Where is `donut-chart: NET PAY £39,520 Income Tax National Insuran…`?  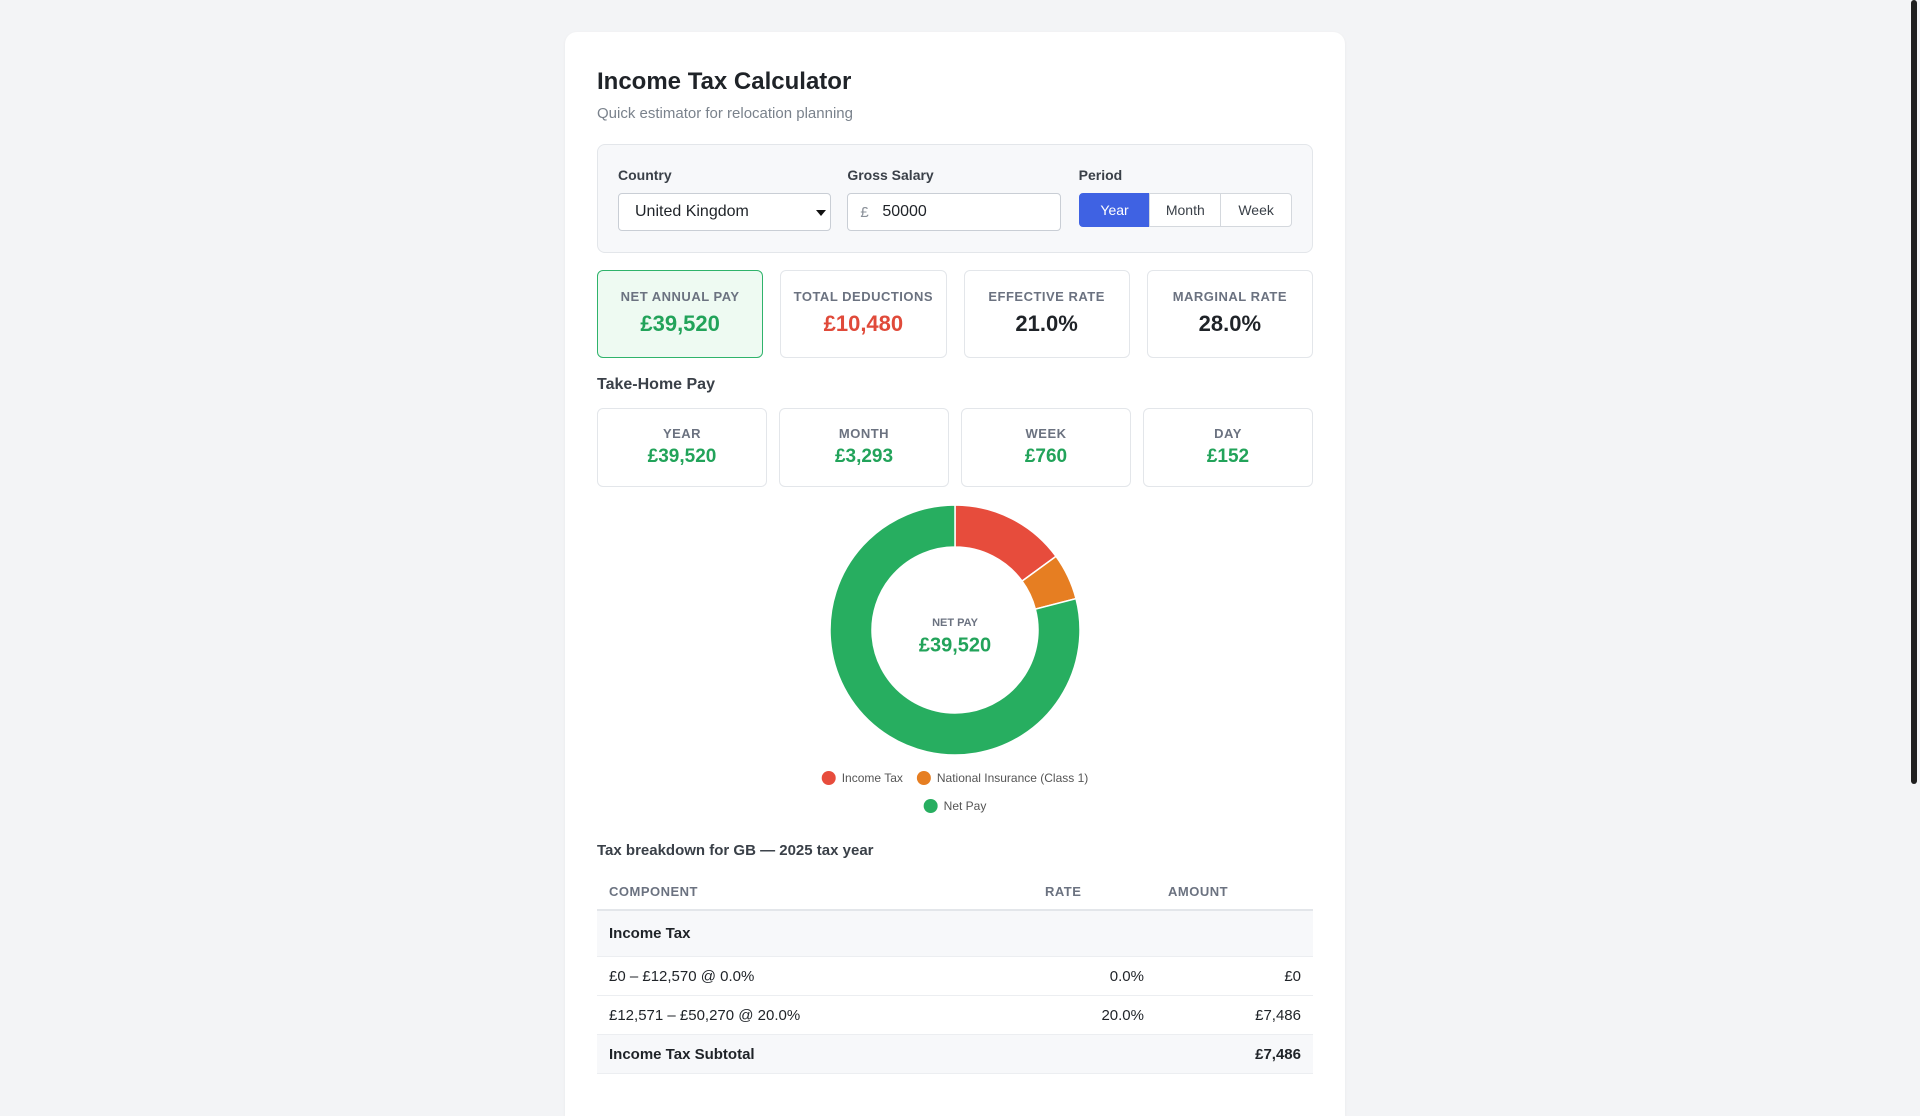
donut-chart: NET PAY £39,520 Income Tax National Insuran… is located at coordinates (954, 658).